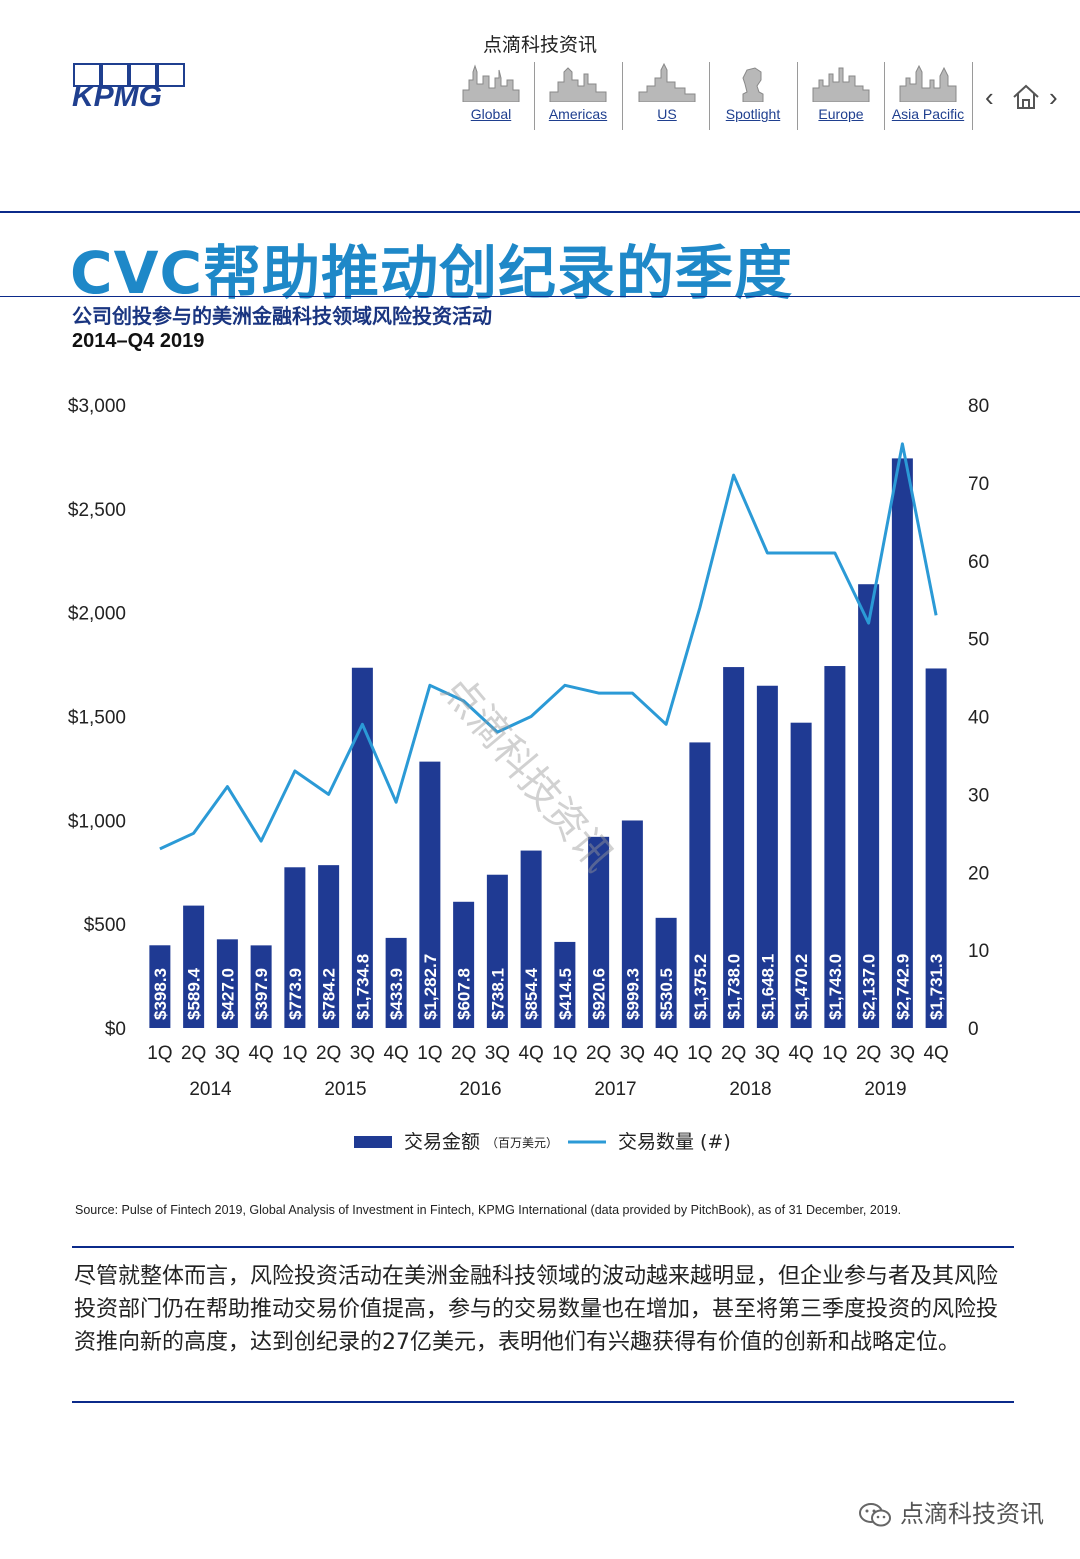 Image resolution: width=1080 pixels, height=1559 pixels. I want to click on x-year-label: 2014, so click(210, 1089).